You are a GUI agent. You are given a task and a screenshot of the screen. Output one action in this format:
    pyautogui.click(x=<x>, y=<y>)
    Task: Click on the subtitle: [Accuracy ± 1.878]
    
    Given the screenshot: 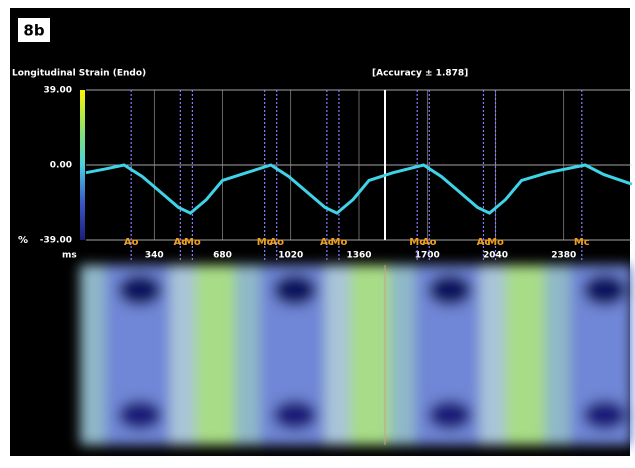 What is the action you would take?
    pyautogui.click(x=420, y=74)
    